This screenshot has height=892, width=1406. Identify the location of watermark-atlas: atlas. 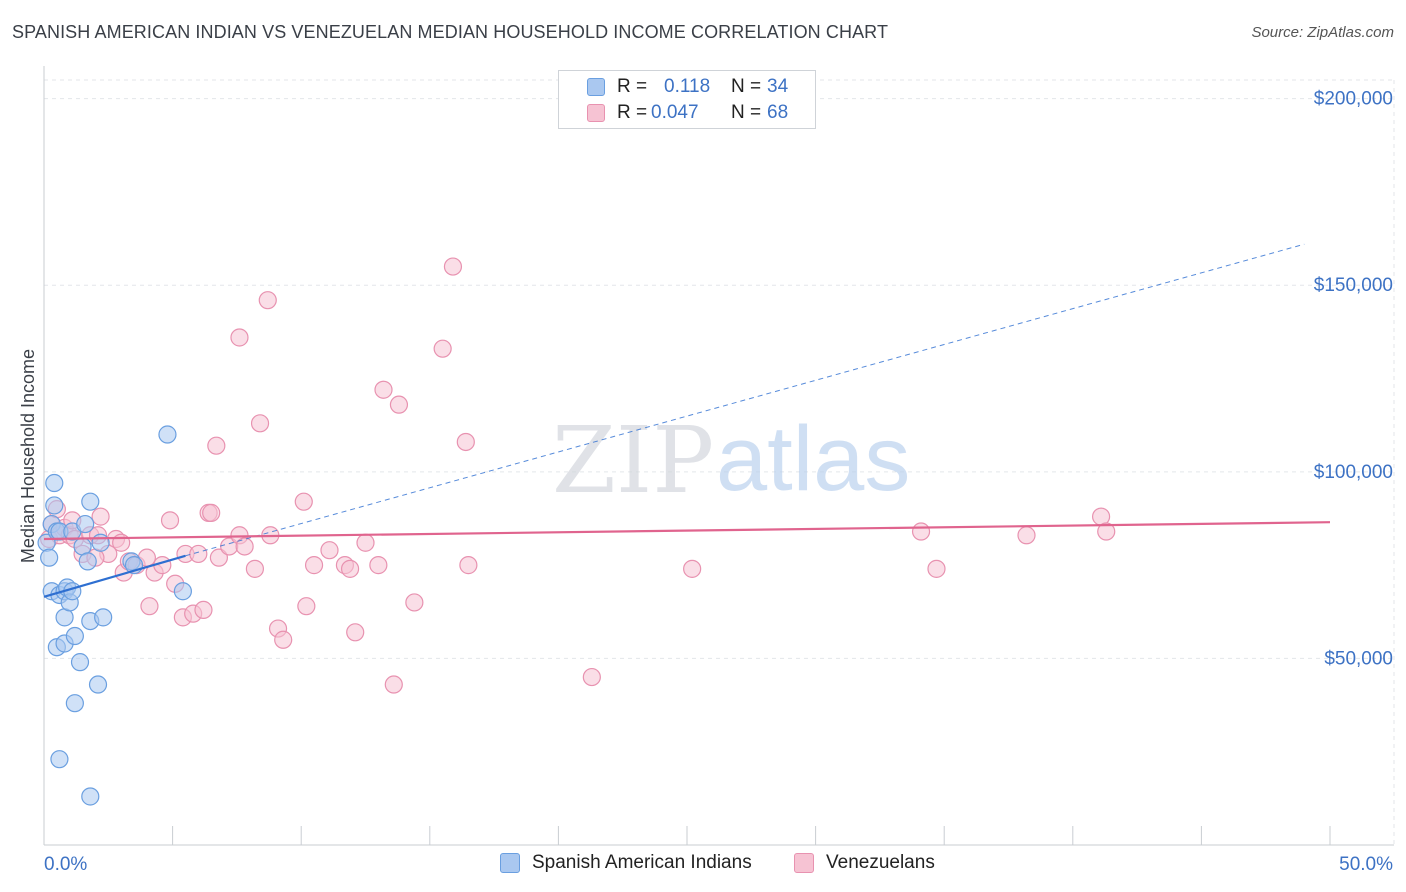
(813, 459).